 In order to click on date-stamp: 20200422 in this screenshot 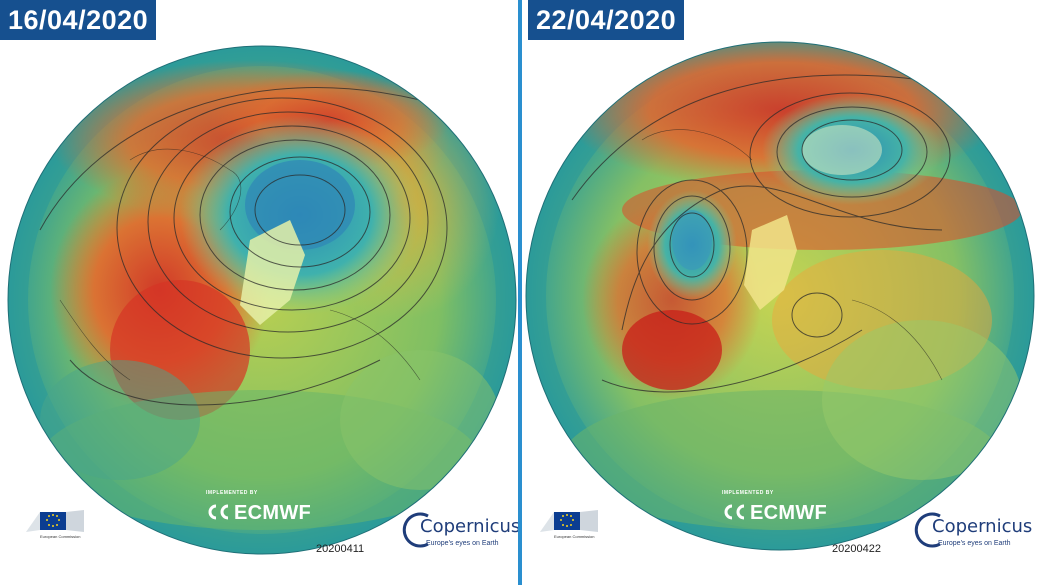, I will do `click(856, 549)`.